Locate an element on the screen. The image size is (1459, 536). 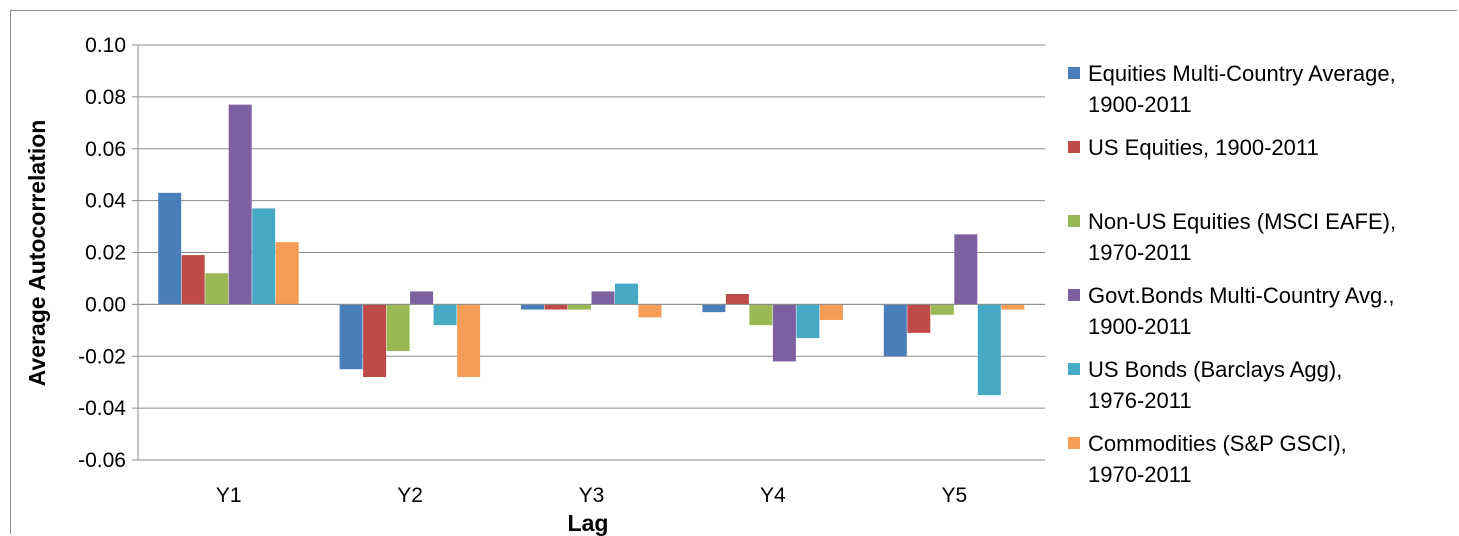
legend-label: Commodities (S&P GSCI), 1970-2011 is located at coordinates (1217, 459).